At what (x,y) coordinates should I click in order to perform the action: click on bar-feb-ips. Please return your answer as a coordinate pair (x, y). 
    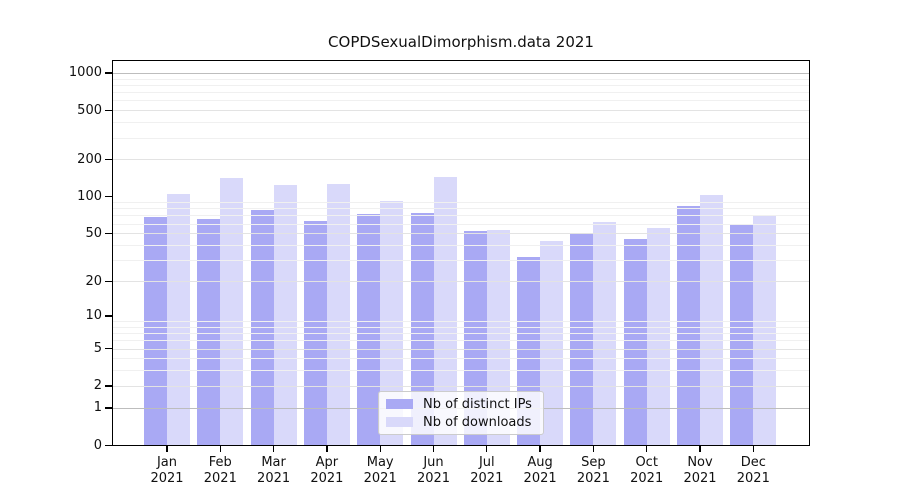
    Looking at the image, I should click on (209, 332).